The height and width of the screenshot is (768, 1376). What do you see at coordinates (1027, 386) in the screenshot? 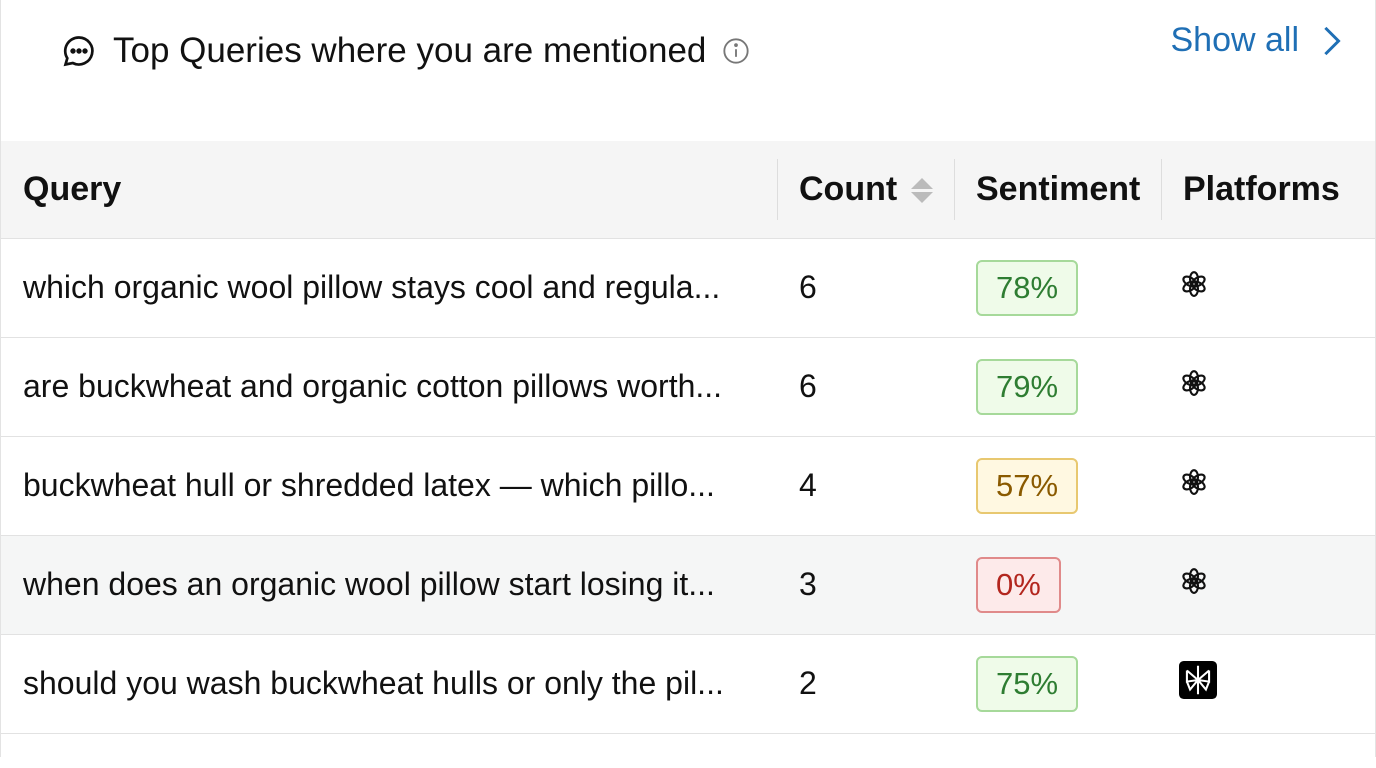
I see `sentiment-badge: 79%` at bounding box center [1027, 386].